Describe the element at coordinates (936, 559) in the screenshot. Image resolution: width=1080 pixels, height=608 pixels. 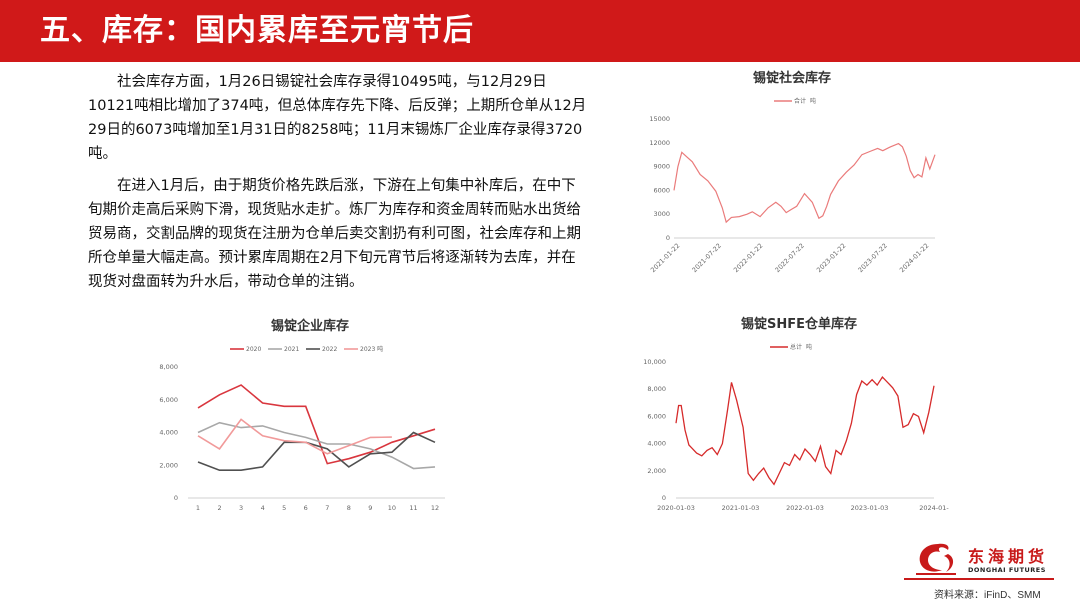
I see `dragon-logo-icon` at that location.